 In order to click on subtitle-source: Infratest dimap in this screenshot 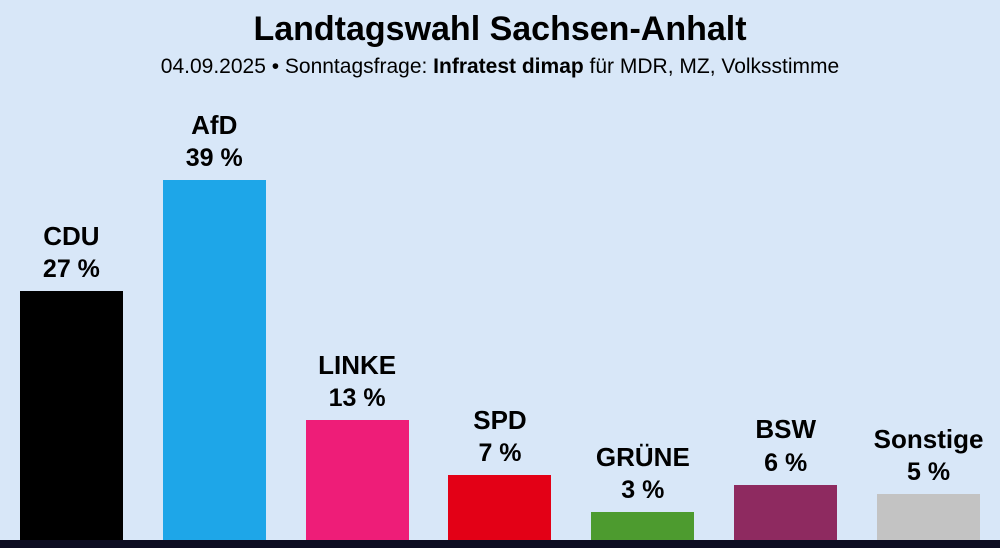, I will do `click(508, 67)`.